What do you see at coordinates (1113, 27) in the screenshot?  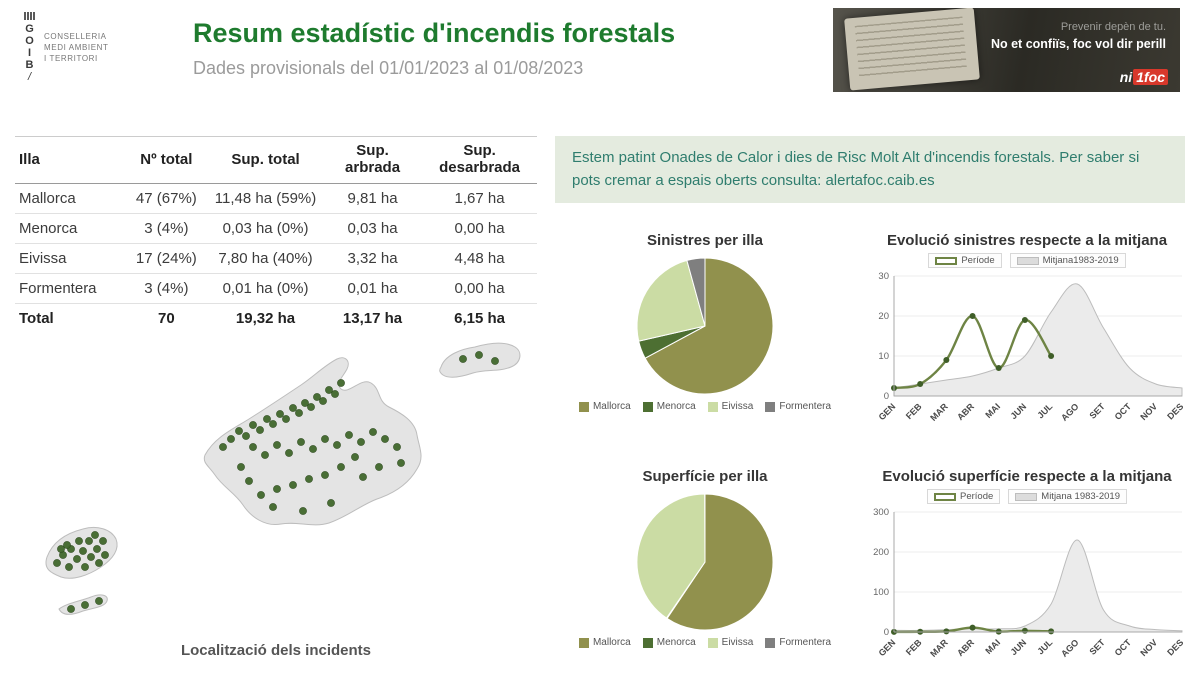 I see `banner-tagline: Prevenir depèn de tu.` at bounding box center [1113, 27].